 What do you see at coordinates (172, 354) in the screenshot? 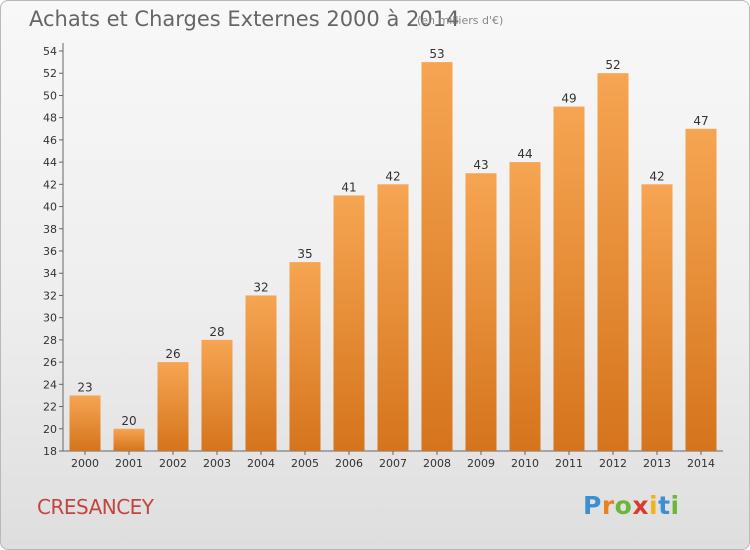
I see `data-label: 26` at bounding box center [172, 354].